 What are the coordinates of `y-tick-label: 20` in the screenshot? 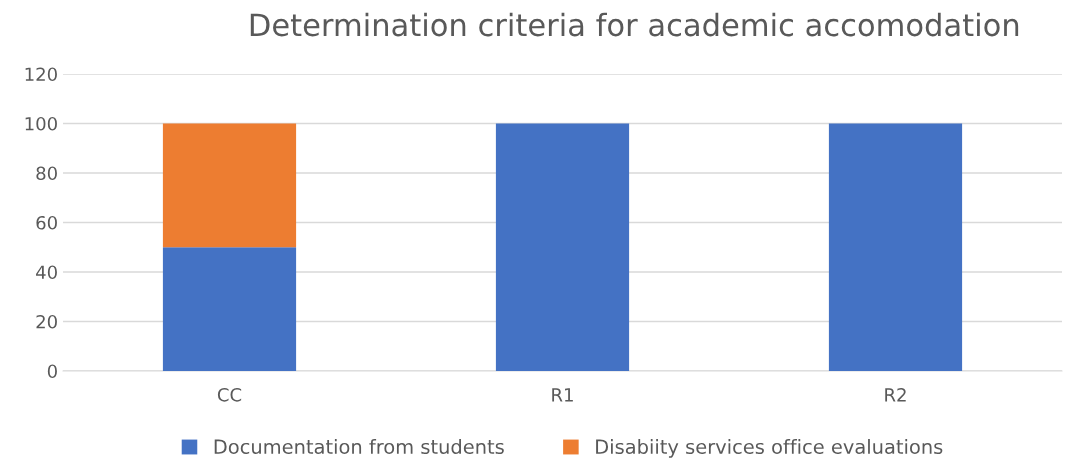 It's located at (46, 321).